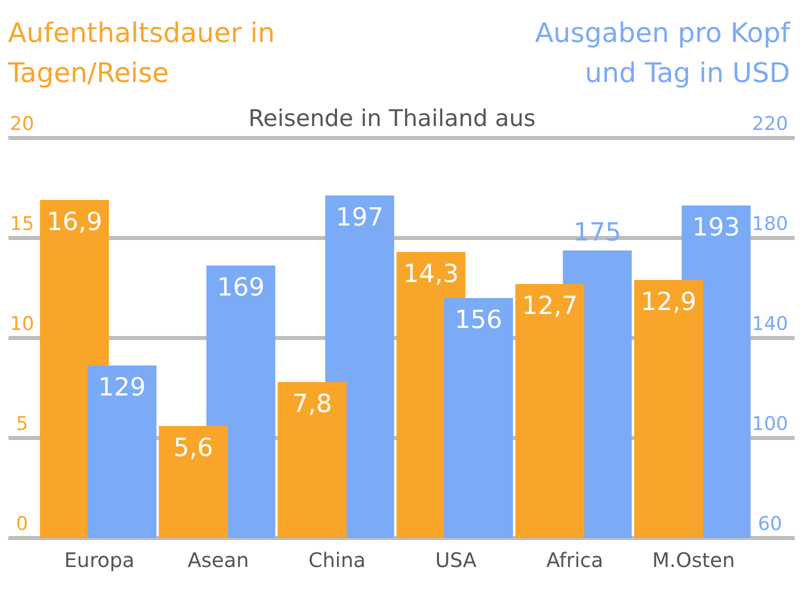 The width and height of the screenshot is (800, 600). What do you see at coordinates (360, 217) in the screenshot?
I see `data-label: 197` at bounding box center [360, 217].